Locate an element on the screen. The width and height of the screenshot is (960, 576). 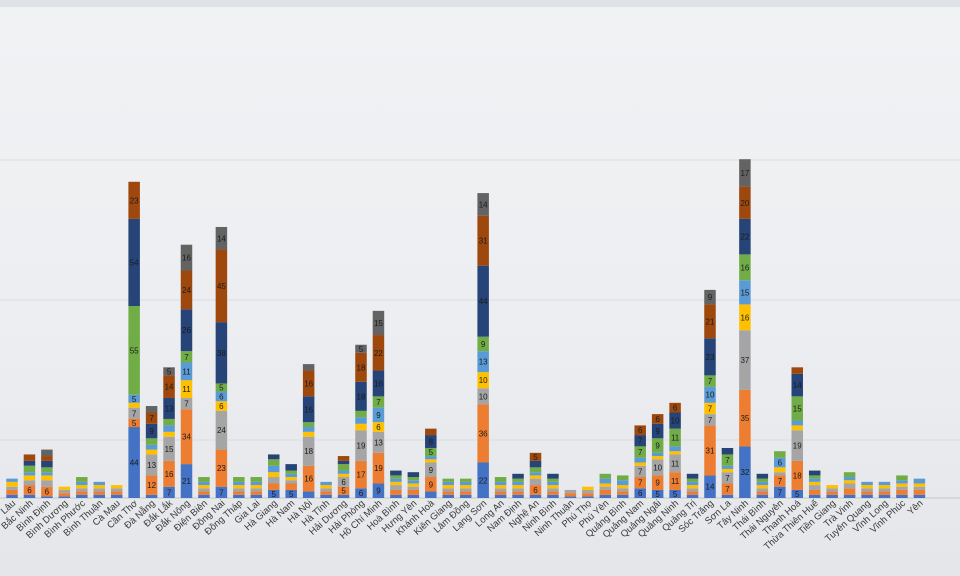
data-label: 36 is located at coordinates (483, 433).